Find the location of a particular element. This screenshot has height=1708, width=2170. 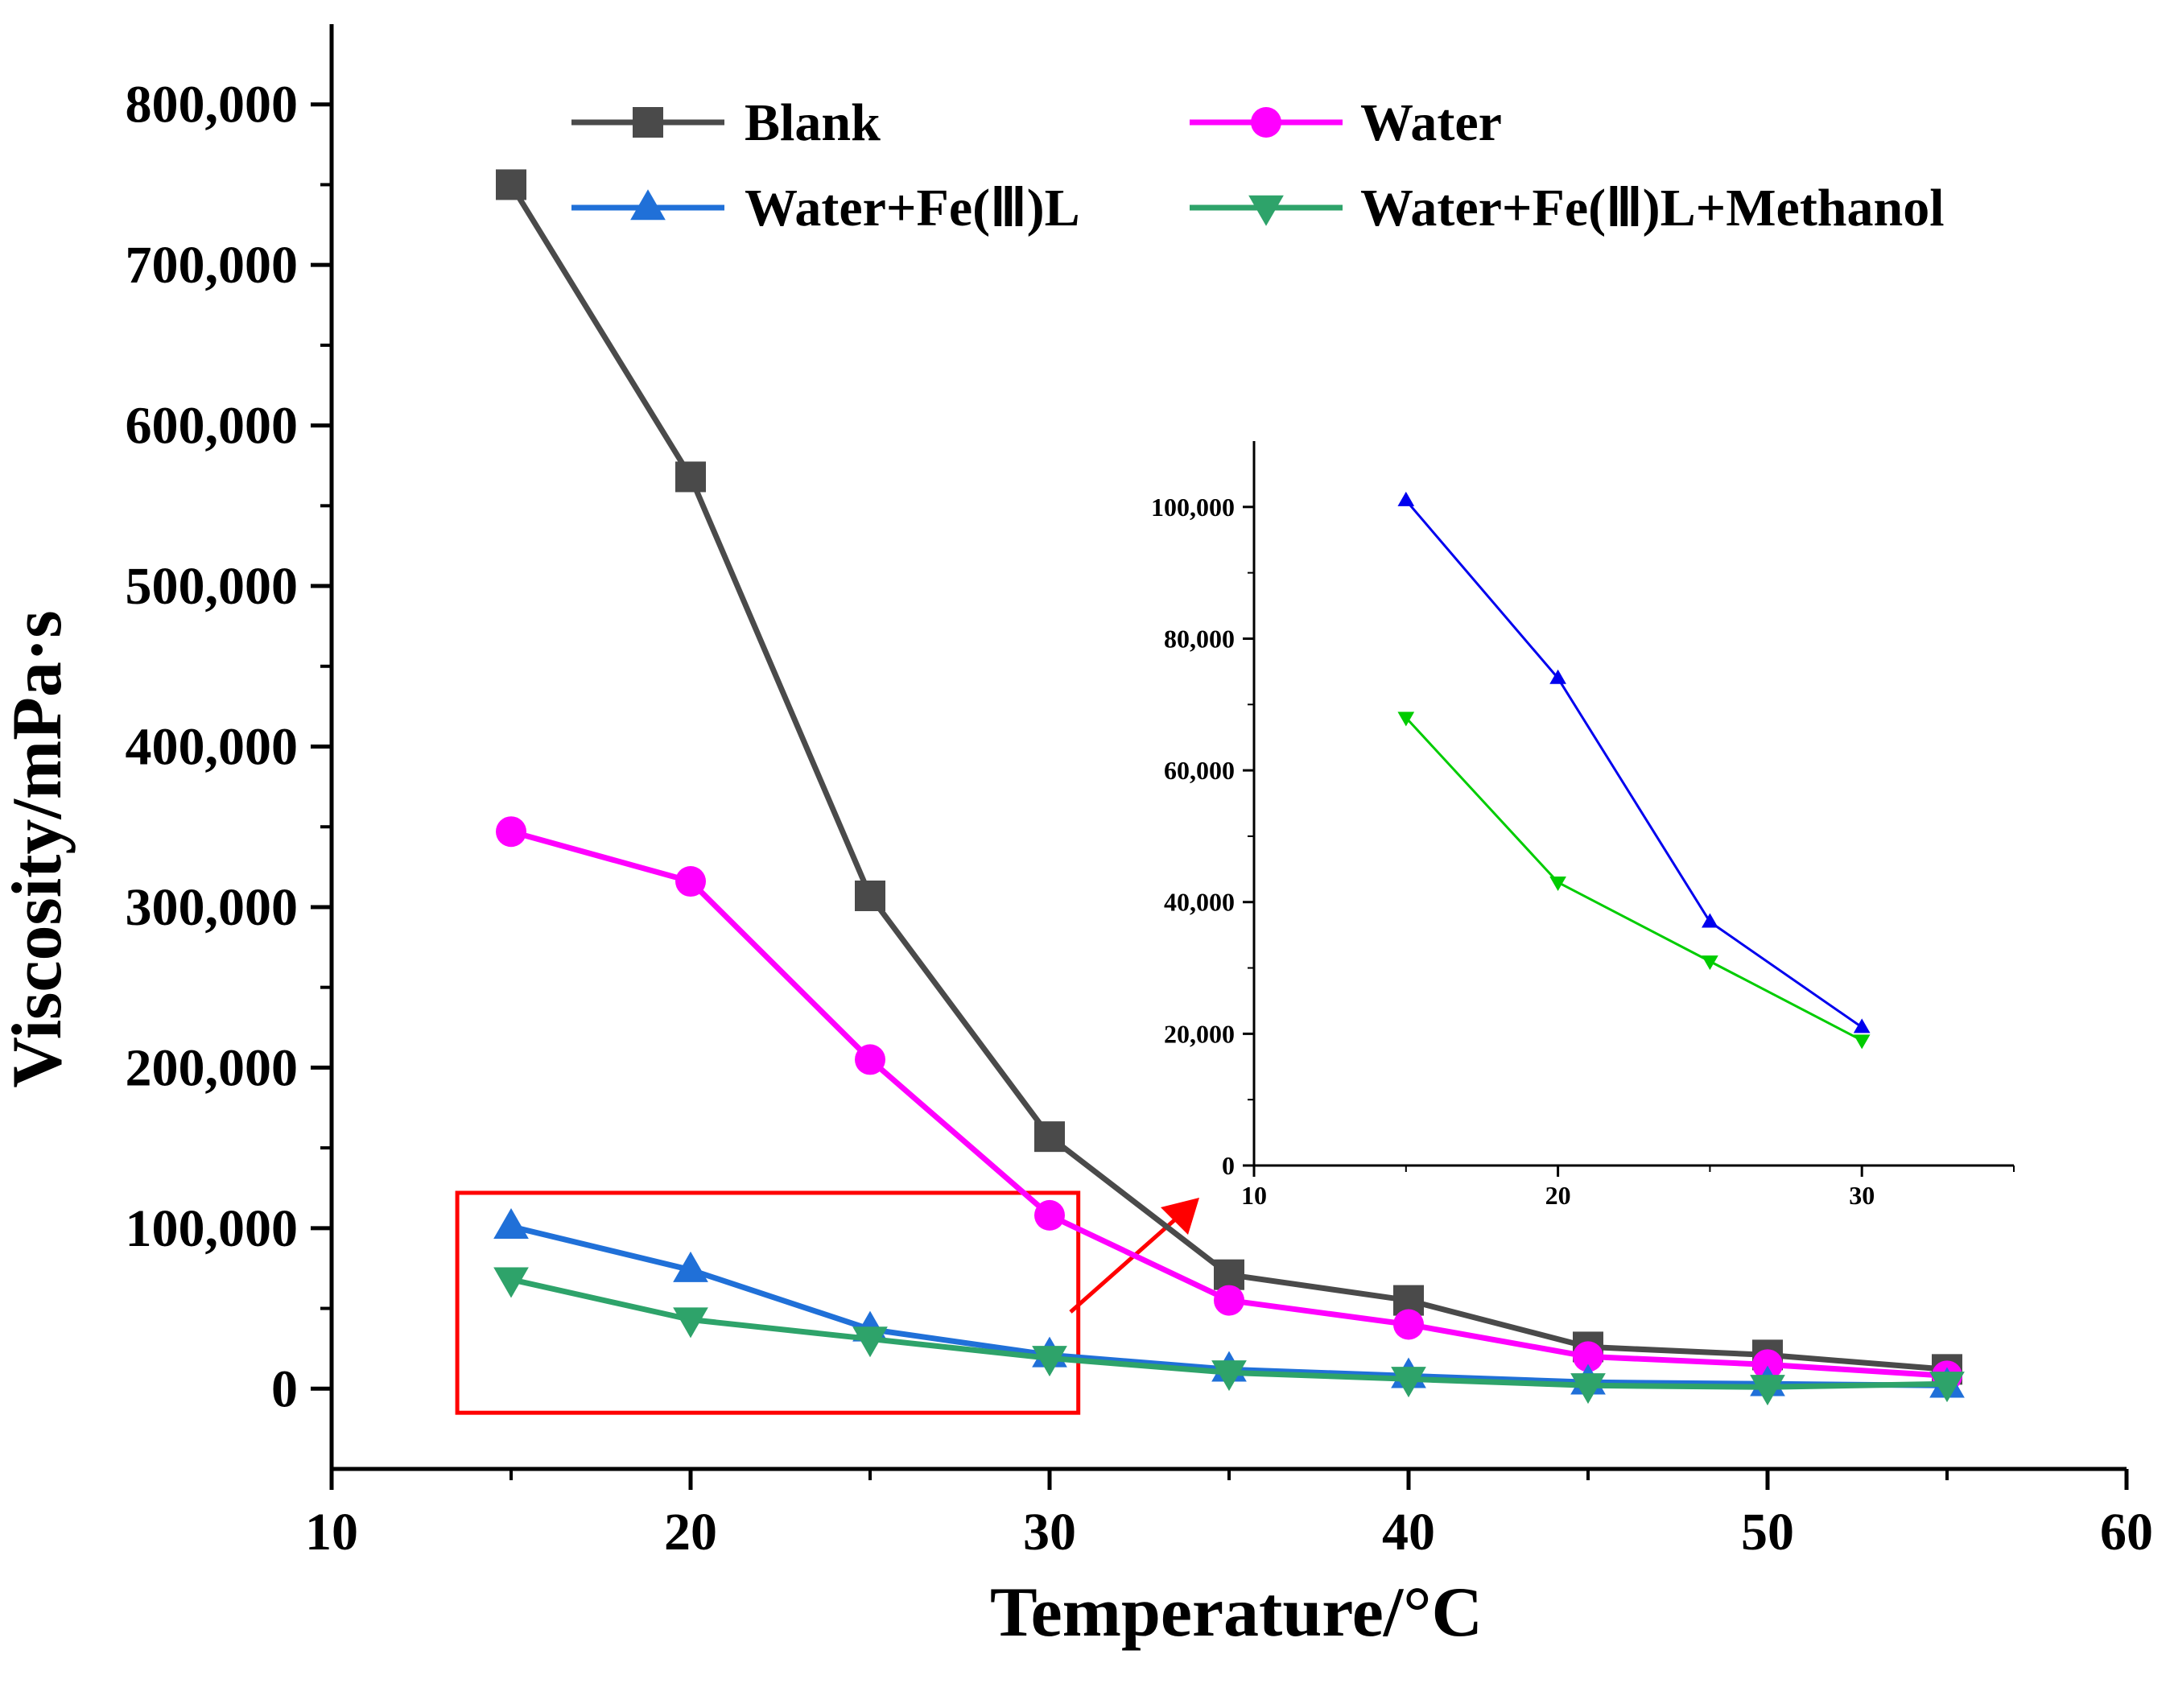

inset-y-tick-label: 100,000 is located at coordinates (1193, 507).